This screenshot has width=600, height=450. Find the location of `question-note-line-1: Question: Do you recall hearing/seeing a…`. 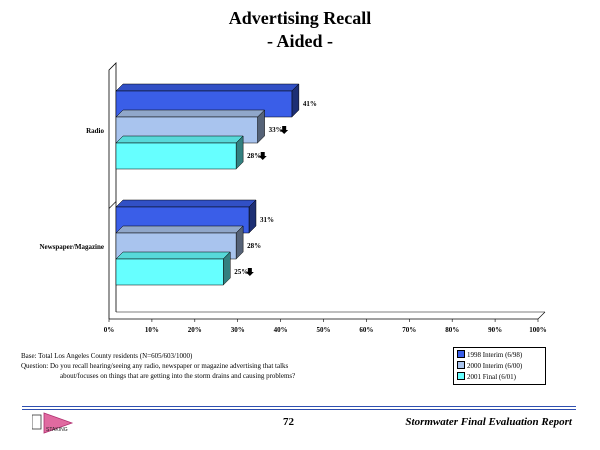

question-note-line-1: Question: Do you recall hearing/seeing a… is located at coordinates (155, 366).